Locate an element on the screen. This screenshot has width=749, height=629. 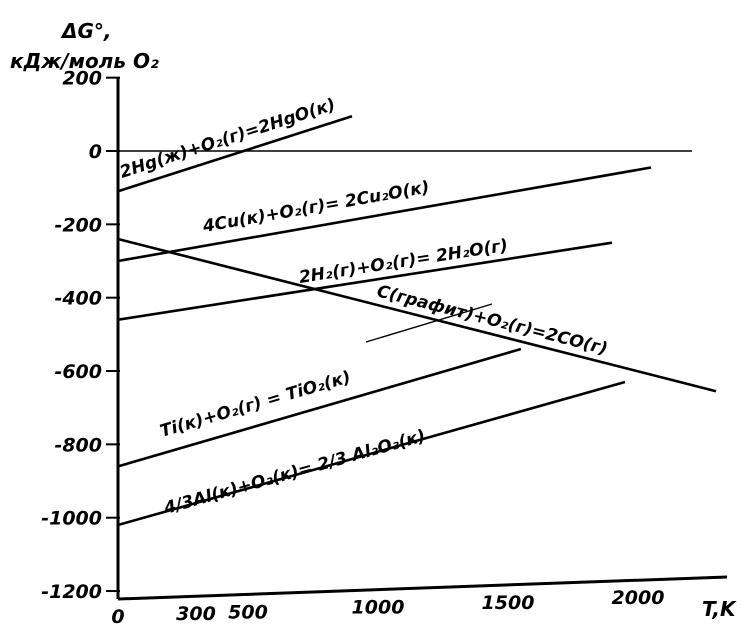
series-label: Ti(к)+O₂(г) = TiO₂(к) is located at coordinates (255, 404).